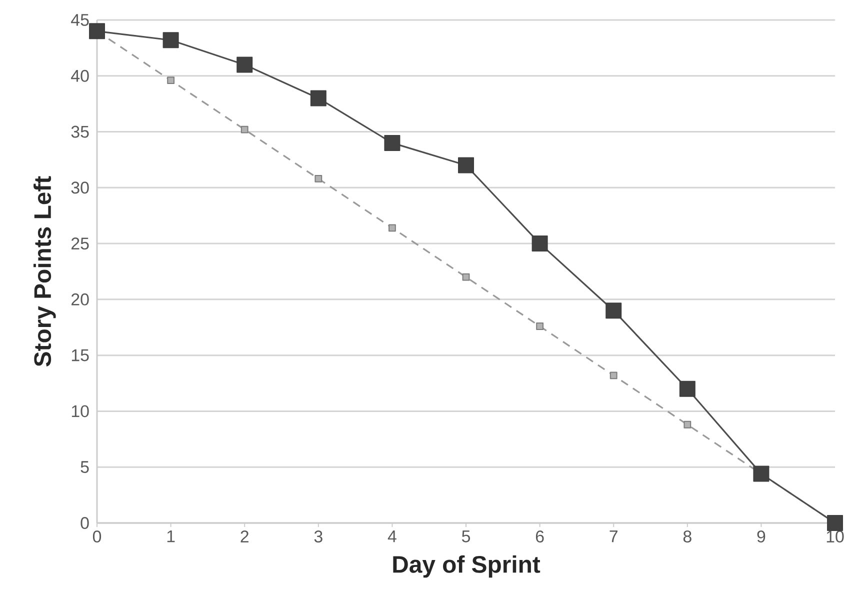  I want to click on y-tick-label: 5, so click(84, 467).